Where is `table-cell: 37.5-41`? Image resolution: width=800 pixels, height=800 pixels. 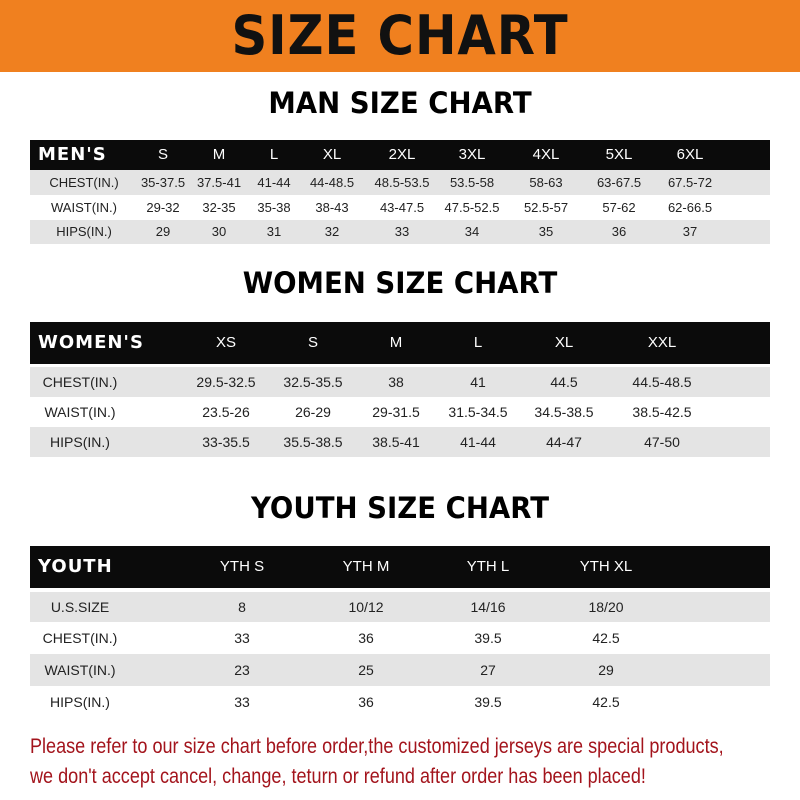
table-cell: 37.5-41 is located at coordinates (219, 182).